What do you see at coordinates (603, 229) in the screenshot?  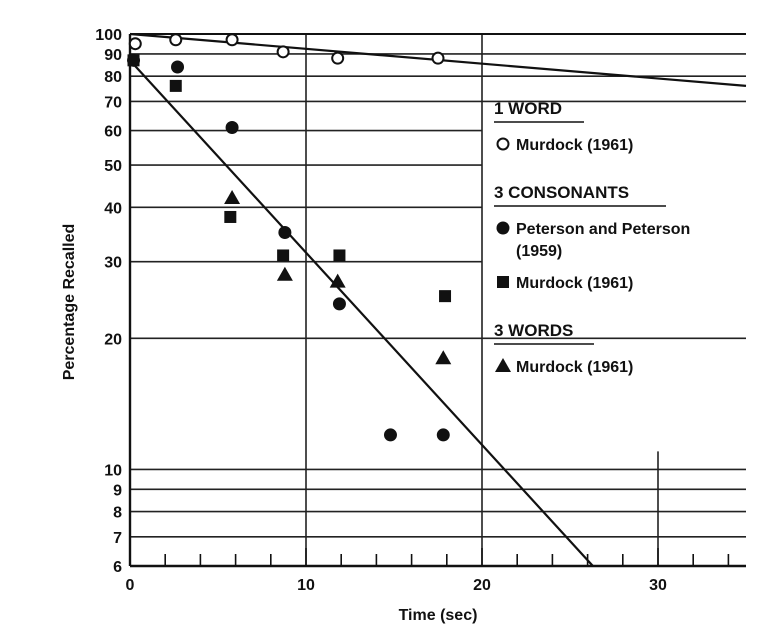 I see `legend-entry-label: Peterson and Peterson` at bounding box center [603, 229].